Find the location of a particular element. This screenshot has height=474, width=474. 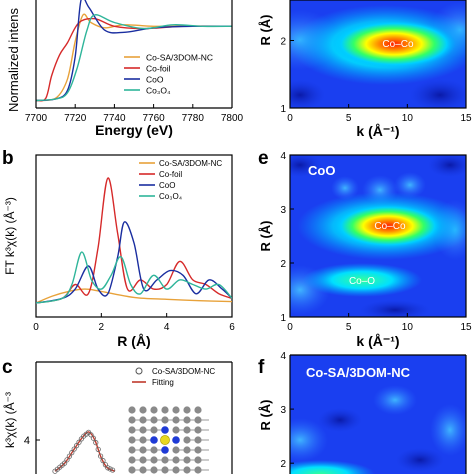

panel-a-xlabel: Energy (eV) is located at coordinates (134, 130).